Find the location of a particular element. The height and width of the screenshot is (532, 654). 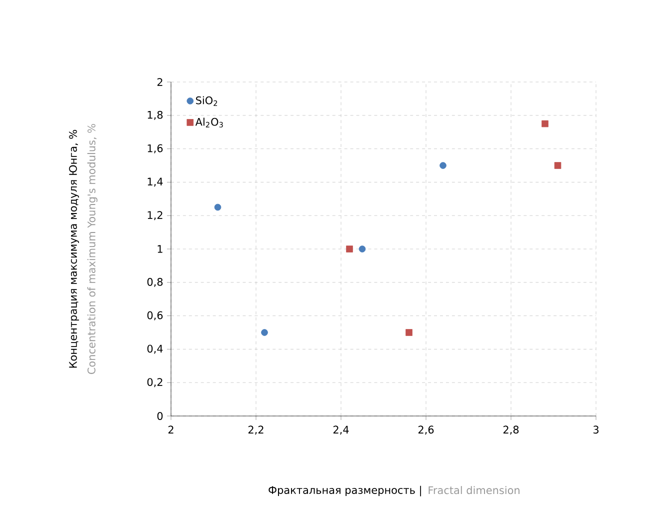

x-tick-label: 2,4 is located at coordinates (341, 430).